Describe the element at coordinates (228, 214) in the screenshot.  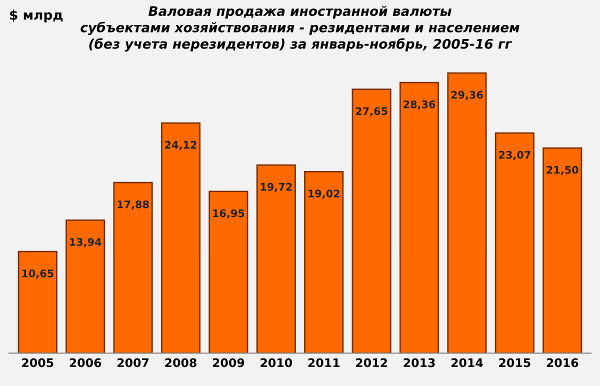
I see `data-label: 16,95` at that location.